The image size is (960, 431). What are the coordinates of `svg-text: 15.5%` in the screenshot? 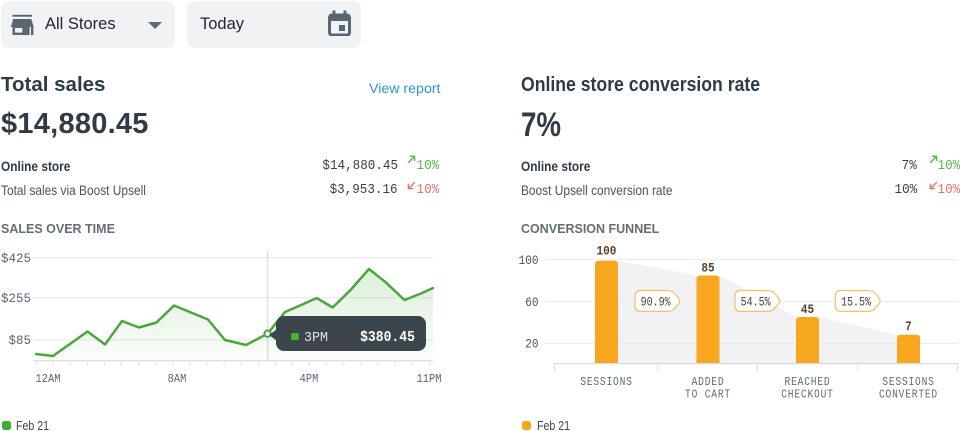 It's located at (856, 302).